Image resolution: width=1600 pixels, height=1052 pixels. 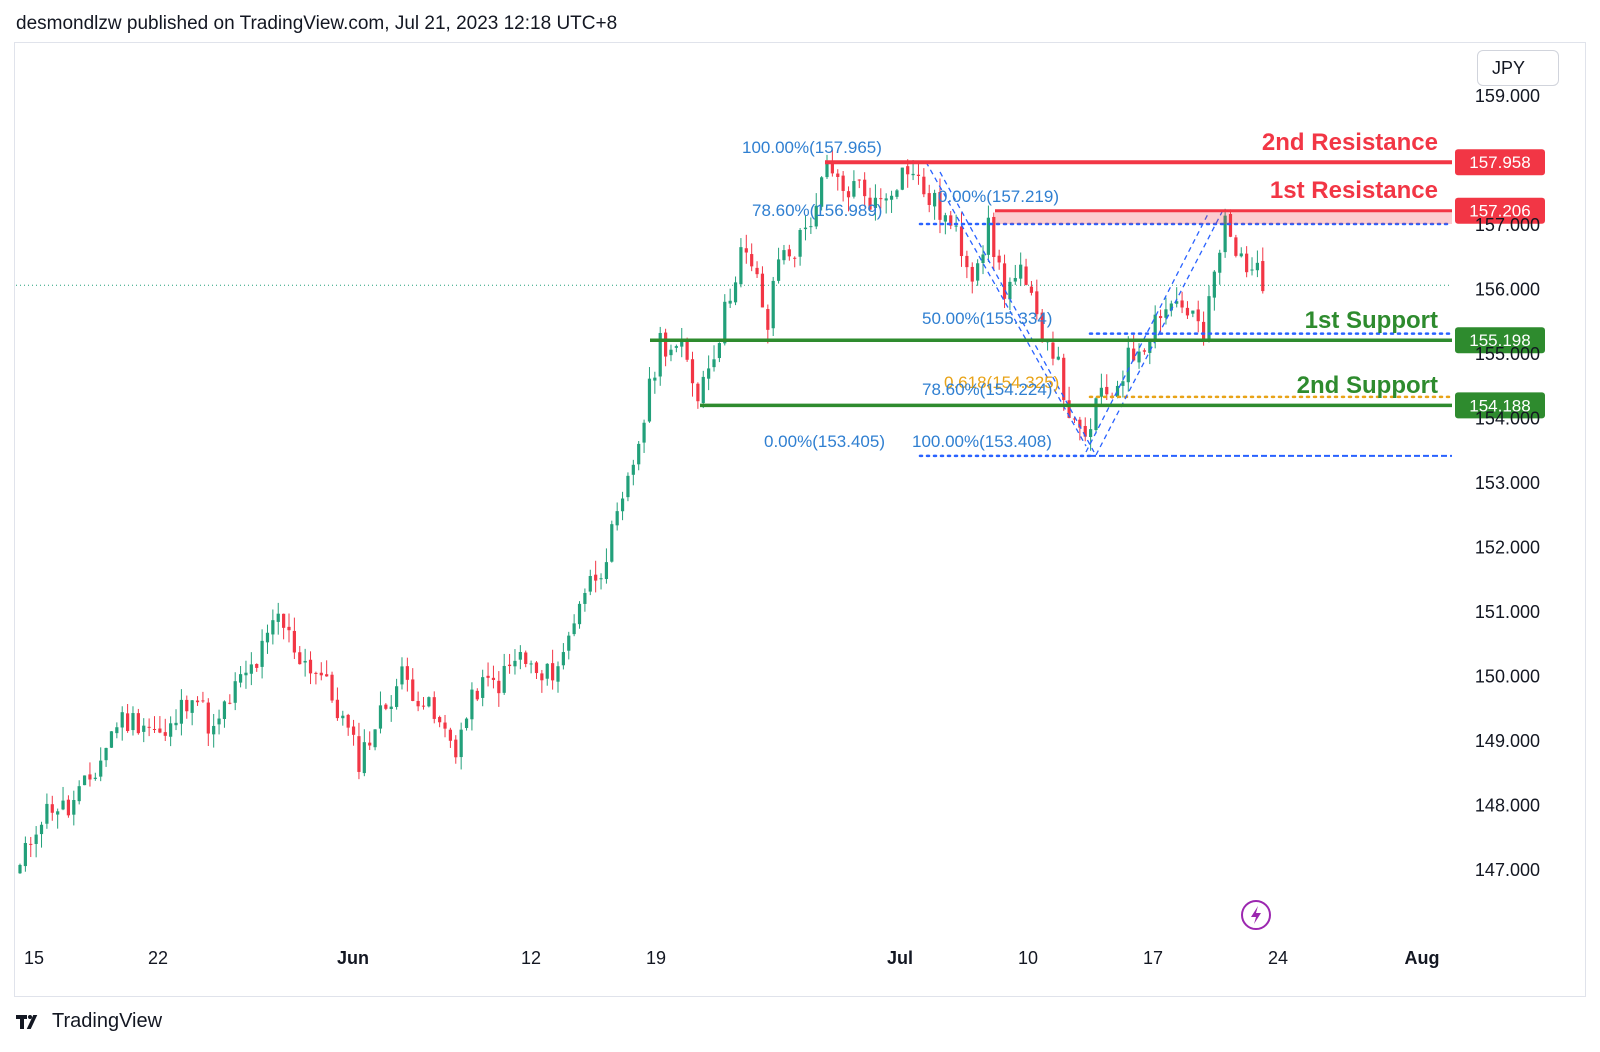 What do you see at coordinates (987, 389) in the screenshot?
I see `fib-label: 78.60%(154.224)` at bounding box center [987, 389].